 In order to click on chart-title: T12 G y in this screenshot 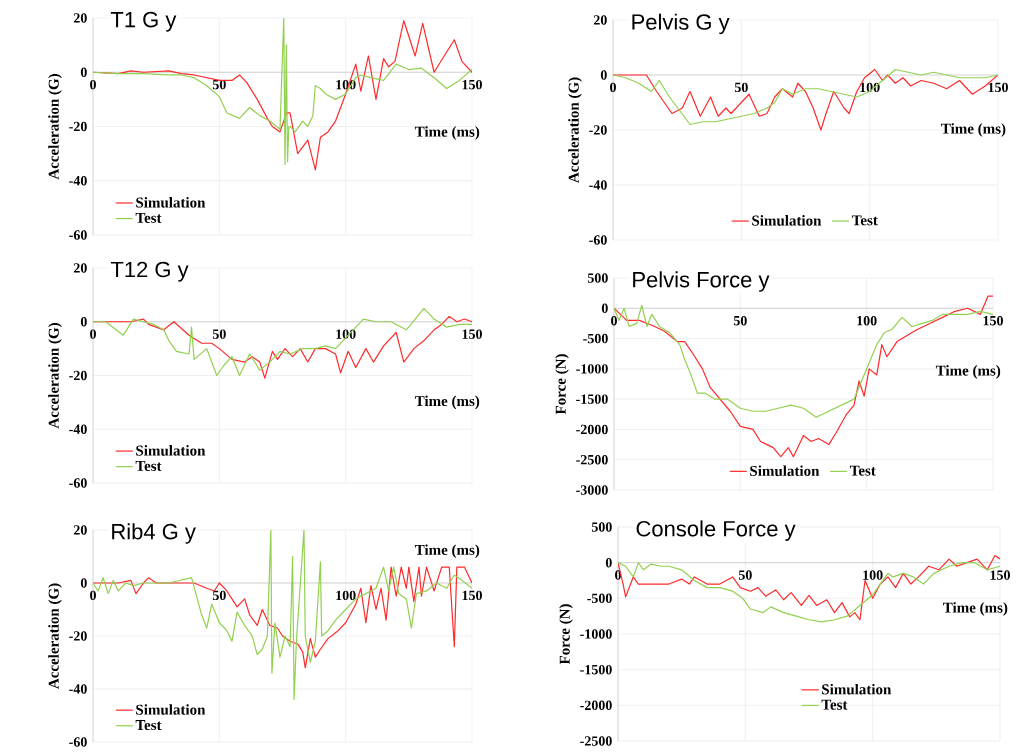, I will do `click(149, 271)`.